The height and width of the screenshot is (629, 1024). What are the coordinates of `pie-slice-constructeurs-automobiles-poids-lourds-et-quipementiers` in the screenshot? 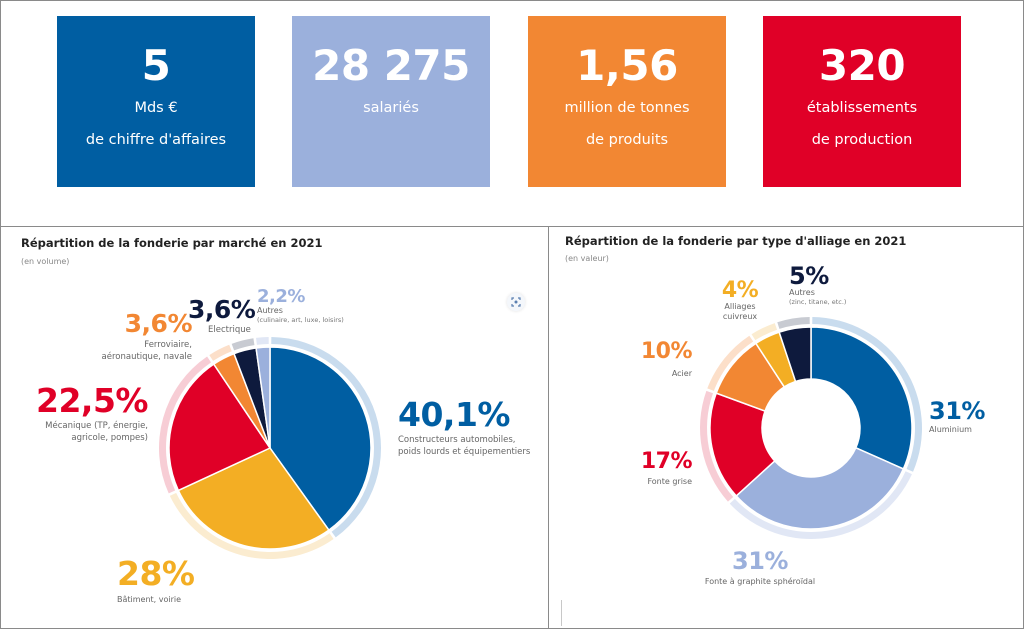 It's located at (320, 439).